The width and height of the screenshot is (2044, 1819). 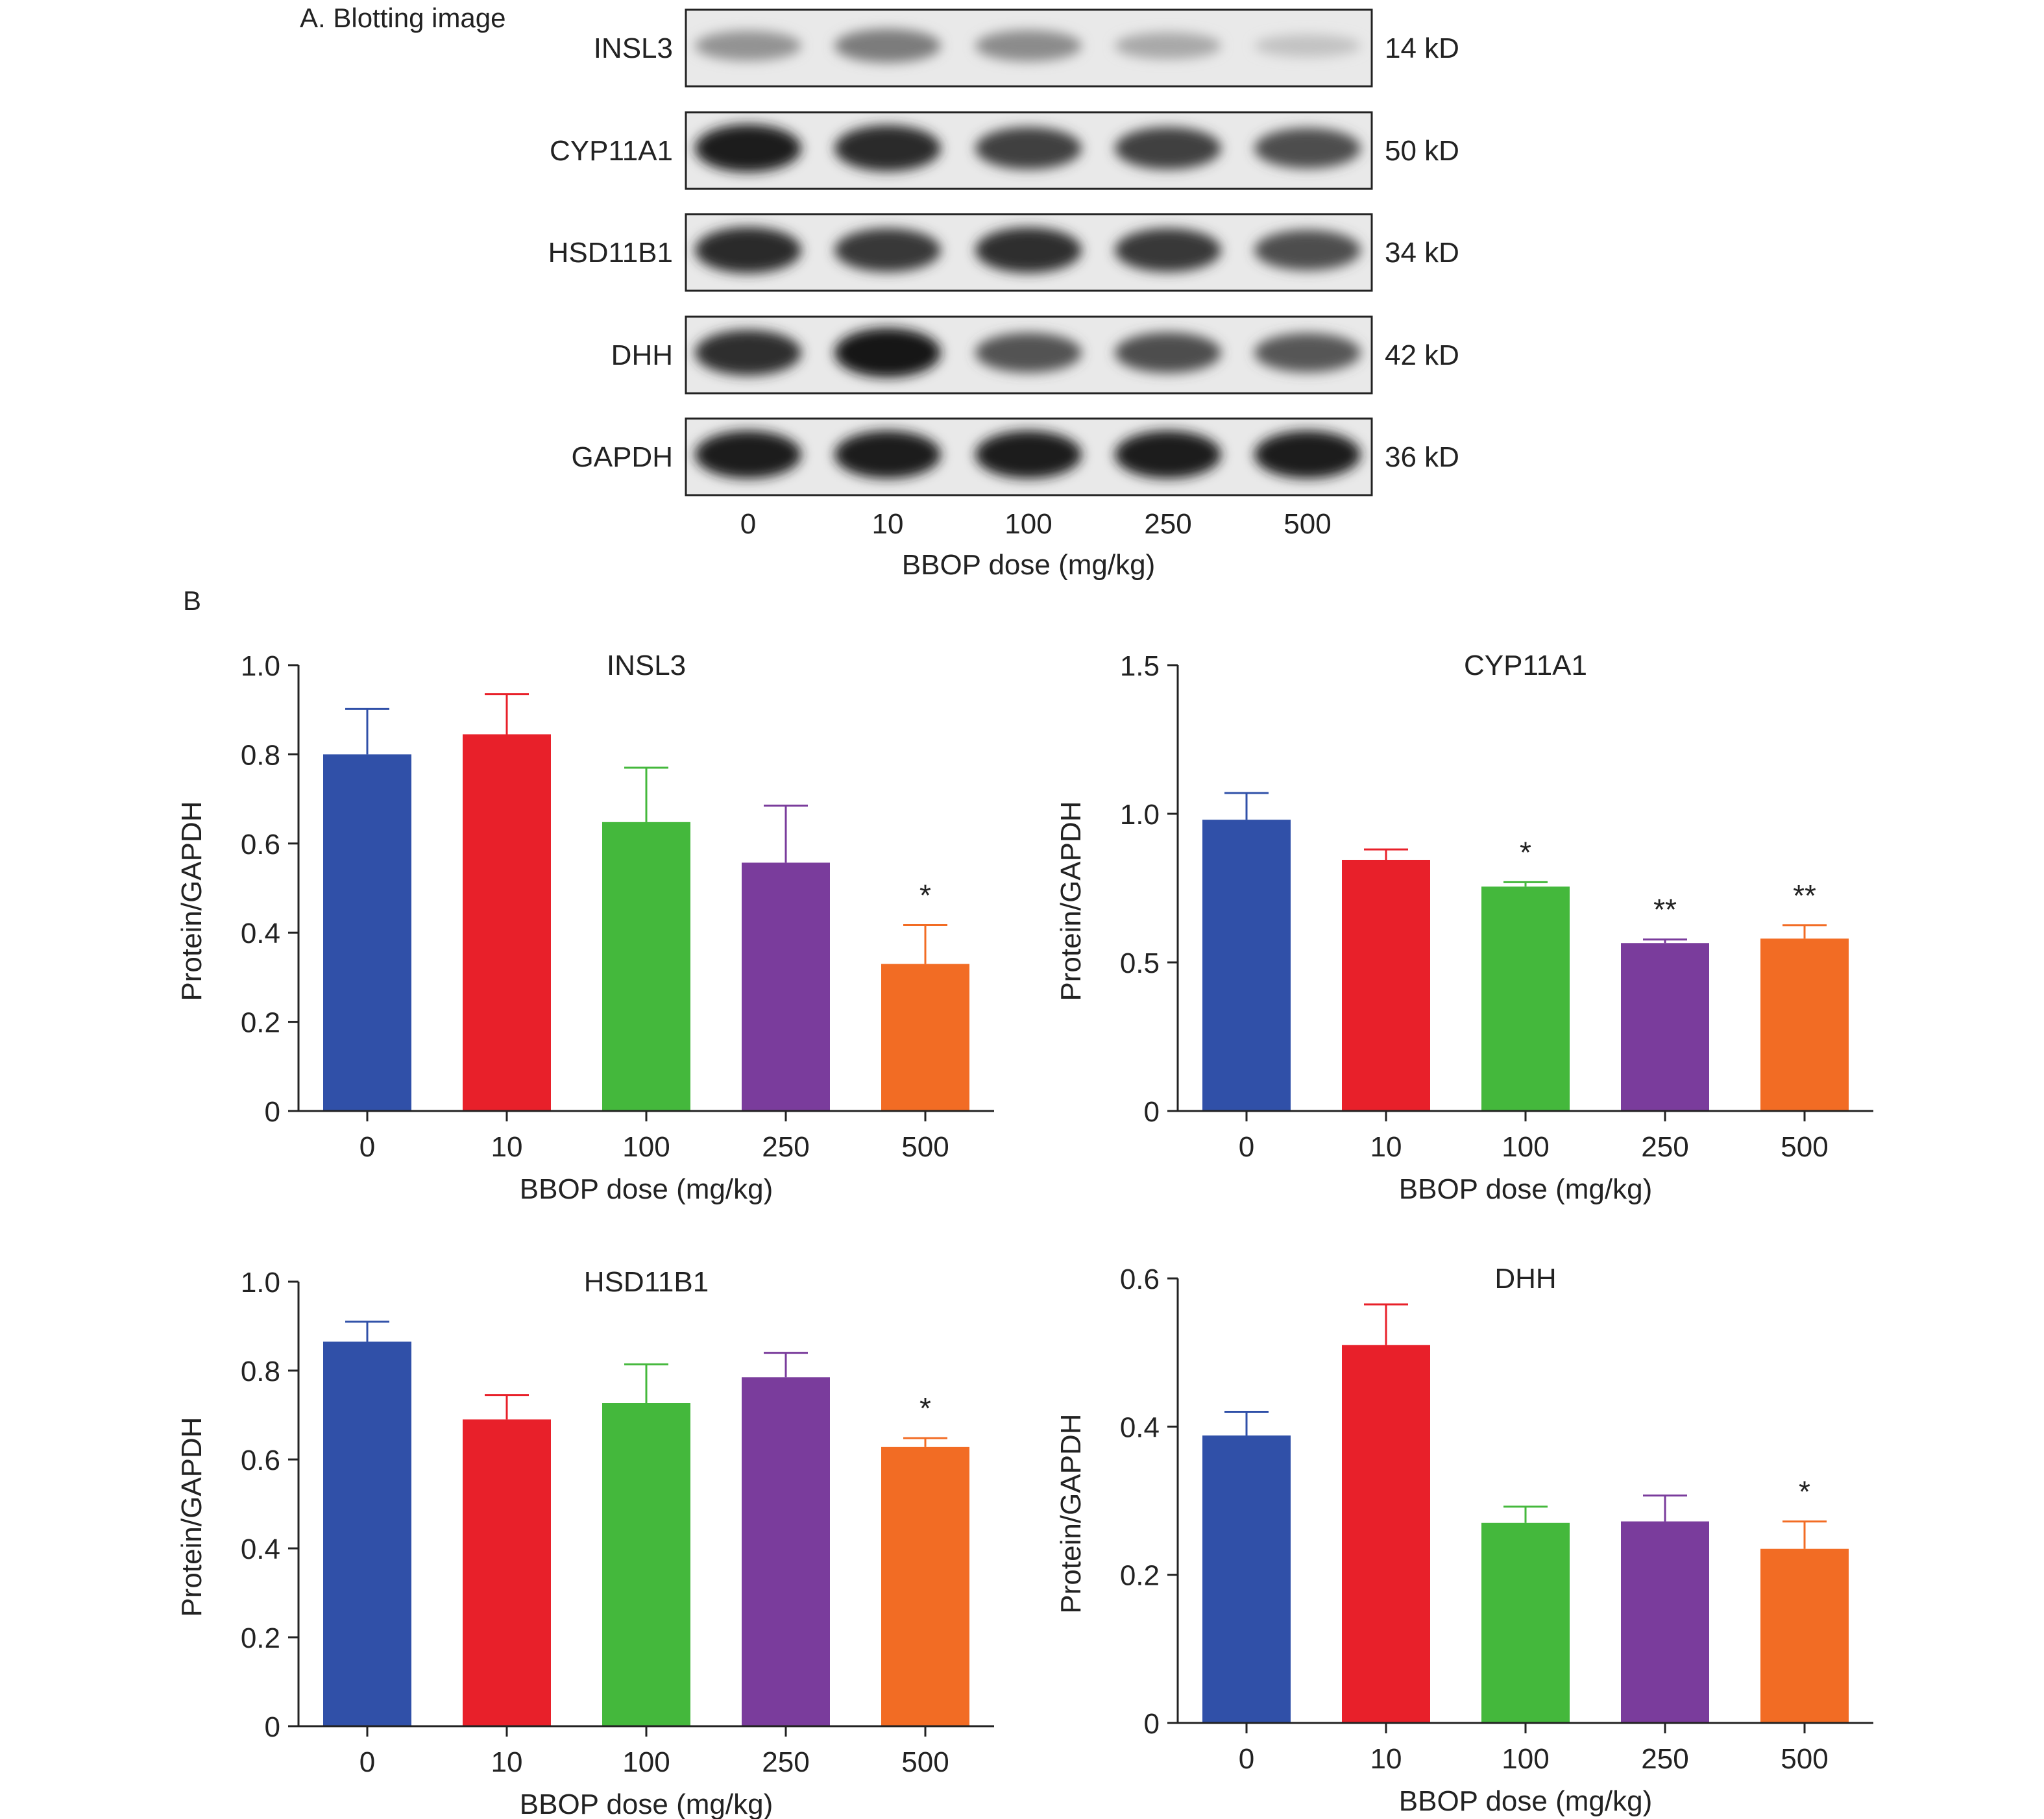 I want to click on blot-protein-label: HSD11B1, so click(x=610, y=253).